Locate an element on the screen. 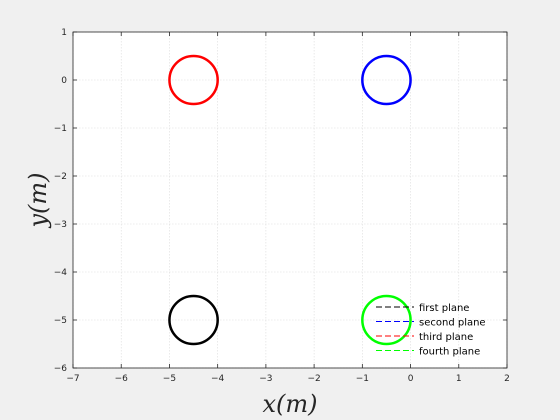 The height and width of the screenshot is (420, 560). y-tick-label: −3 is located at coordinates (60, 225).